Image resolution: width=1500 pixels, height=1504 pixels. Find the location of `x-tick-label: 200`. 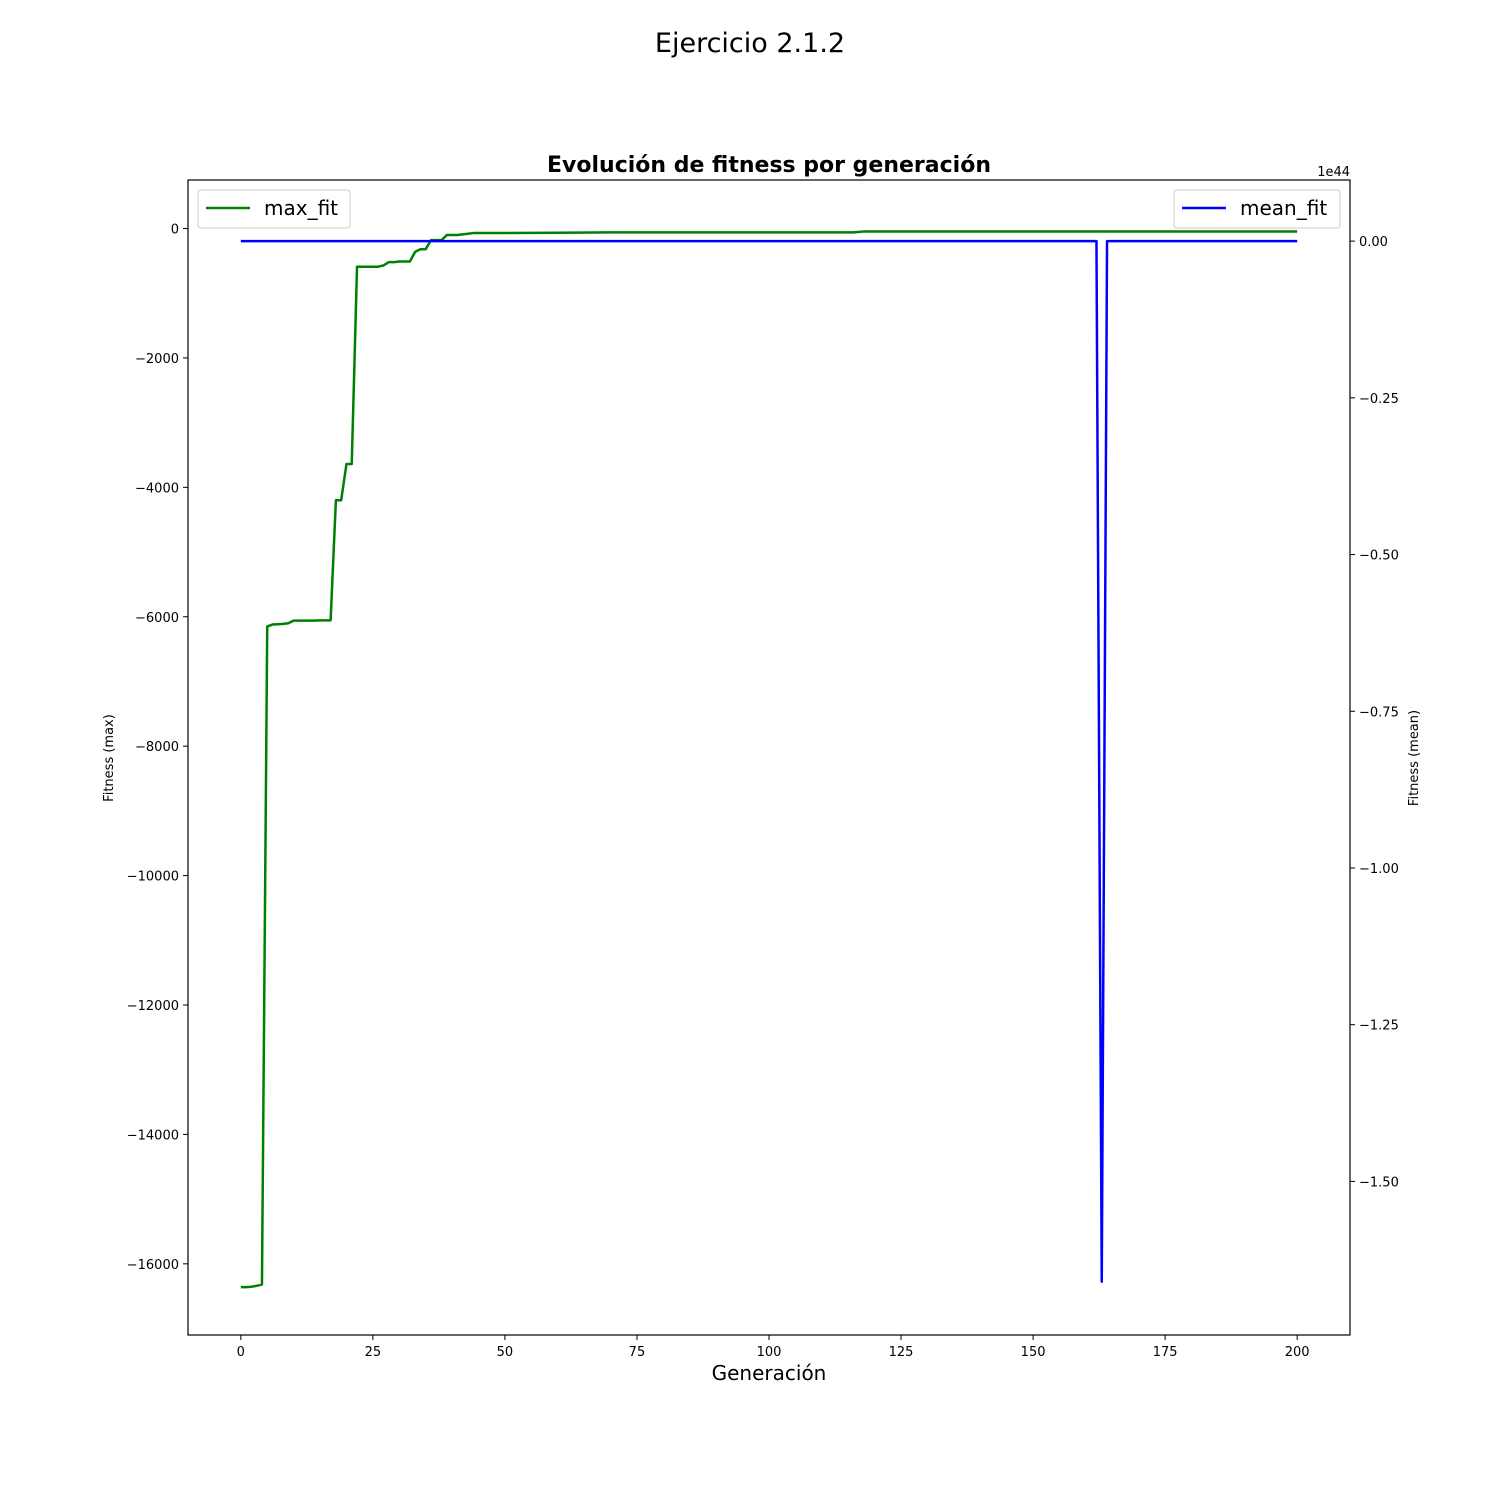

x-tick-label: 200 is located at coordinates (1297, 1352).